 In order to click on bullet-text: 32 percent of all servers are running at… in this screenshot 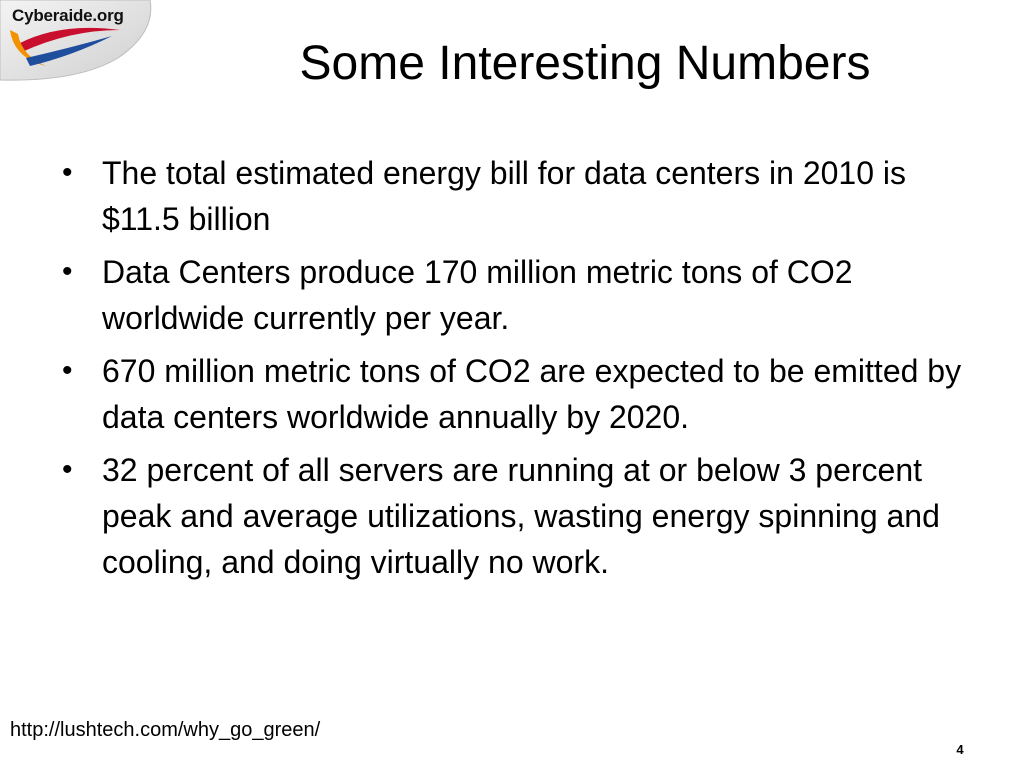, I will do `click(521, 516)`.